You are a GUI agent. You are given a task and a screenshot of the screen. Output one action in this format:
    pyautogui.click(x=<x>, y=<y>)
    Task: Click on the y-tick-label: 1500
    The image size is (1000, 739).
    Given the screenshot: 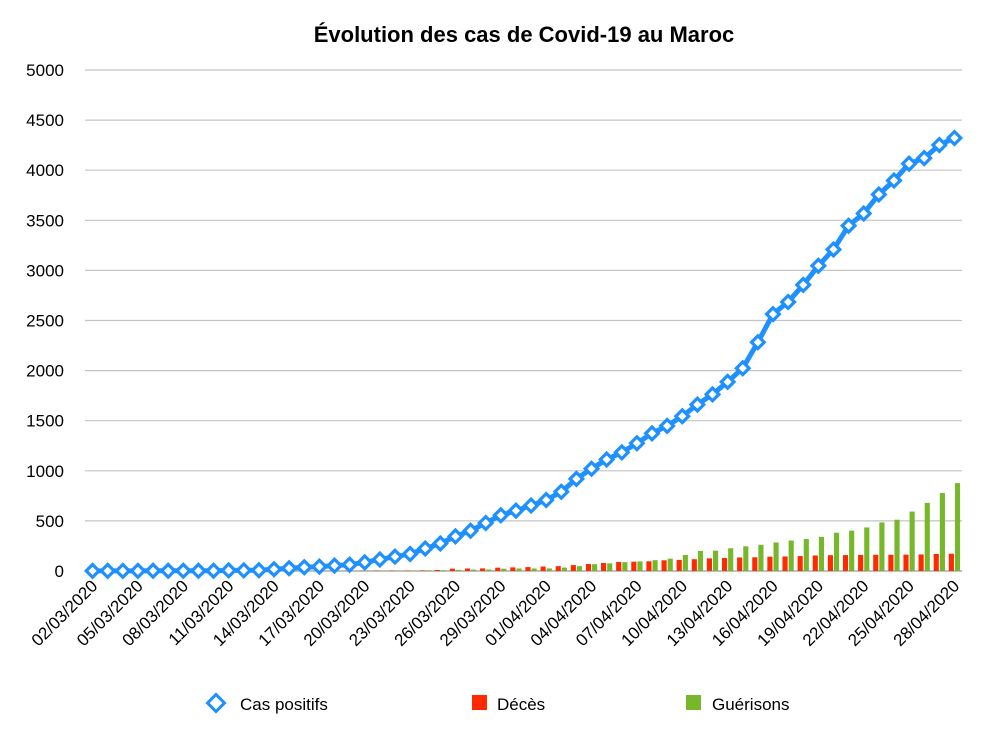 What is the action you would take?
    pyautogui.click(x=45, y=421)
    